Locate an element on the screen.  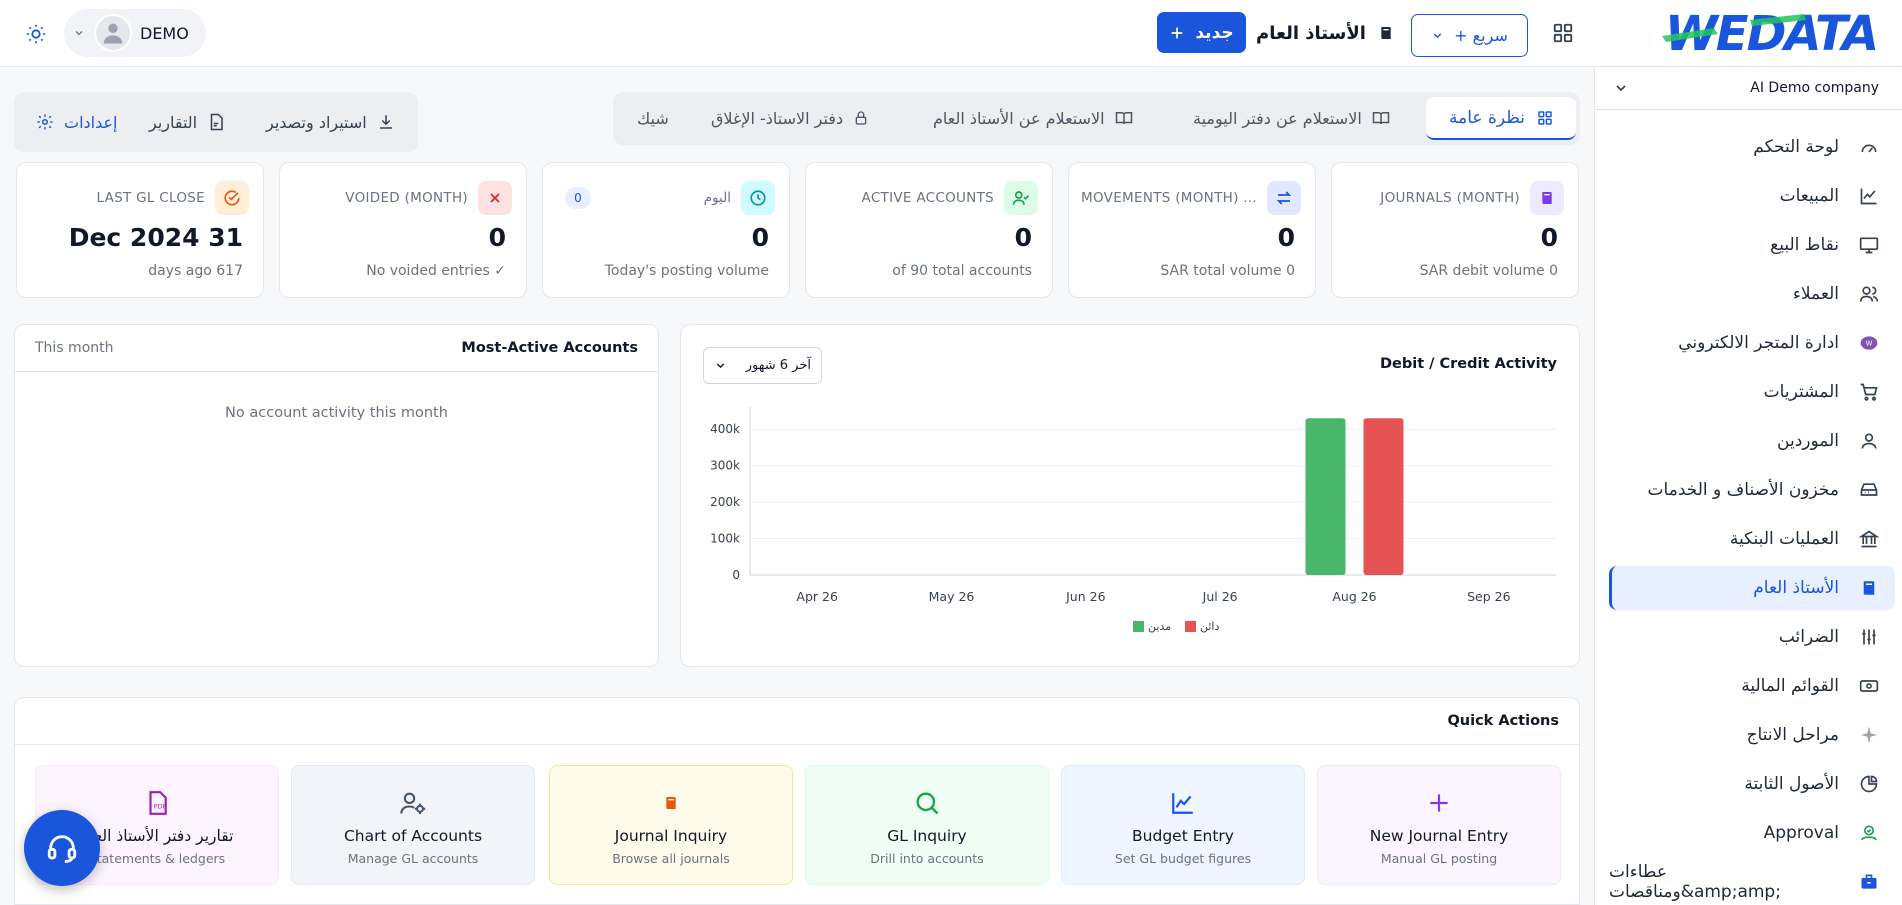
y-tick-label: 300k is located at coordinates (725, 466).